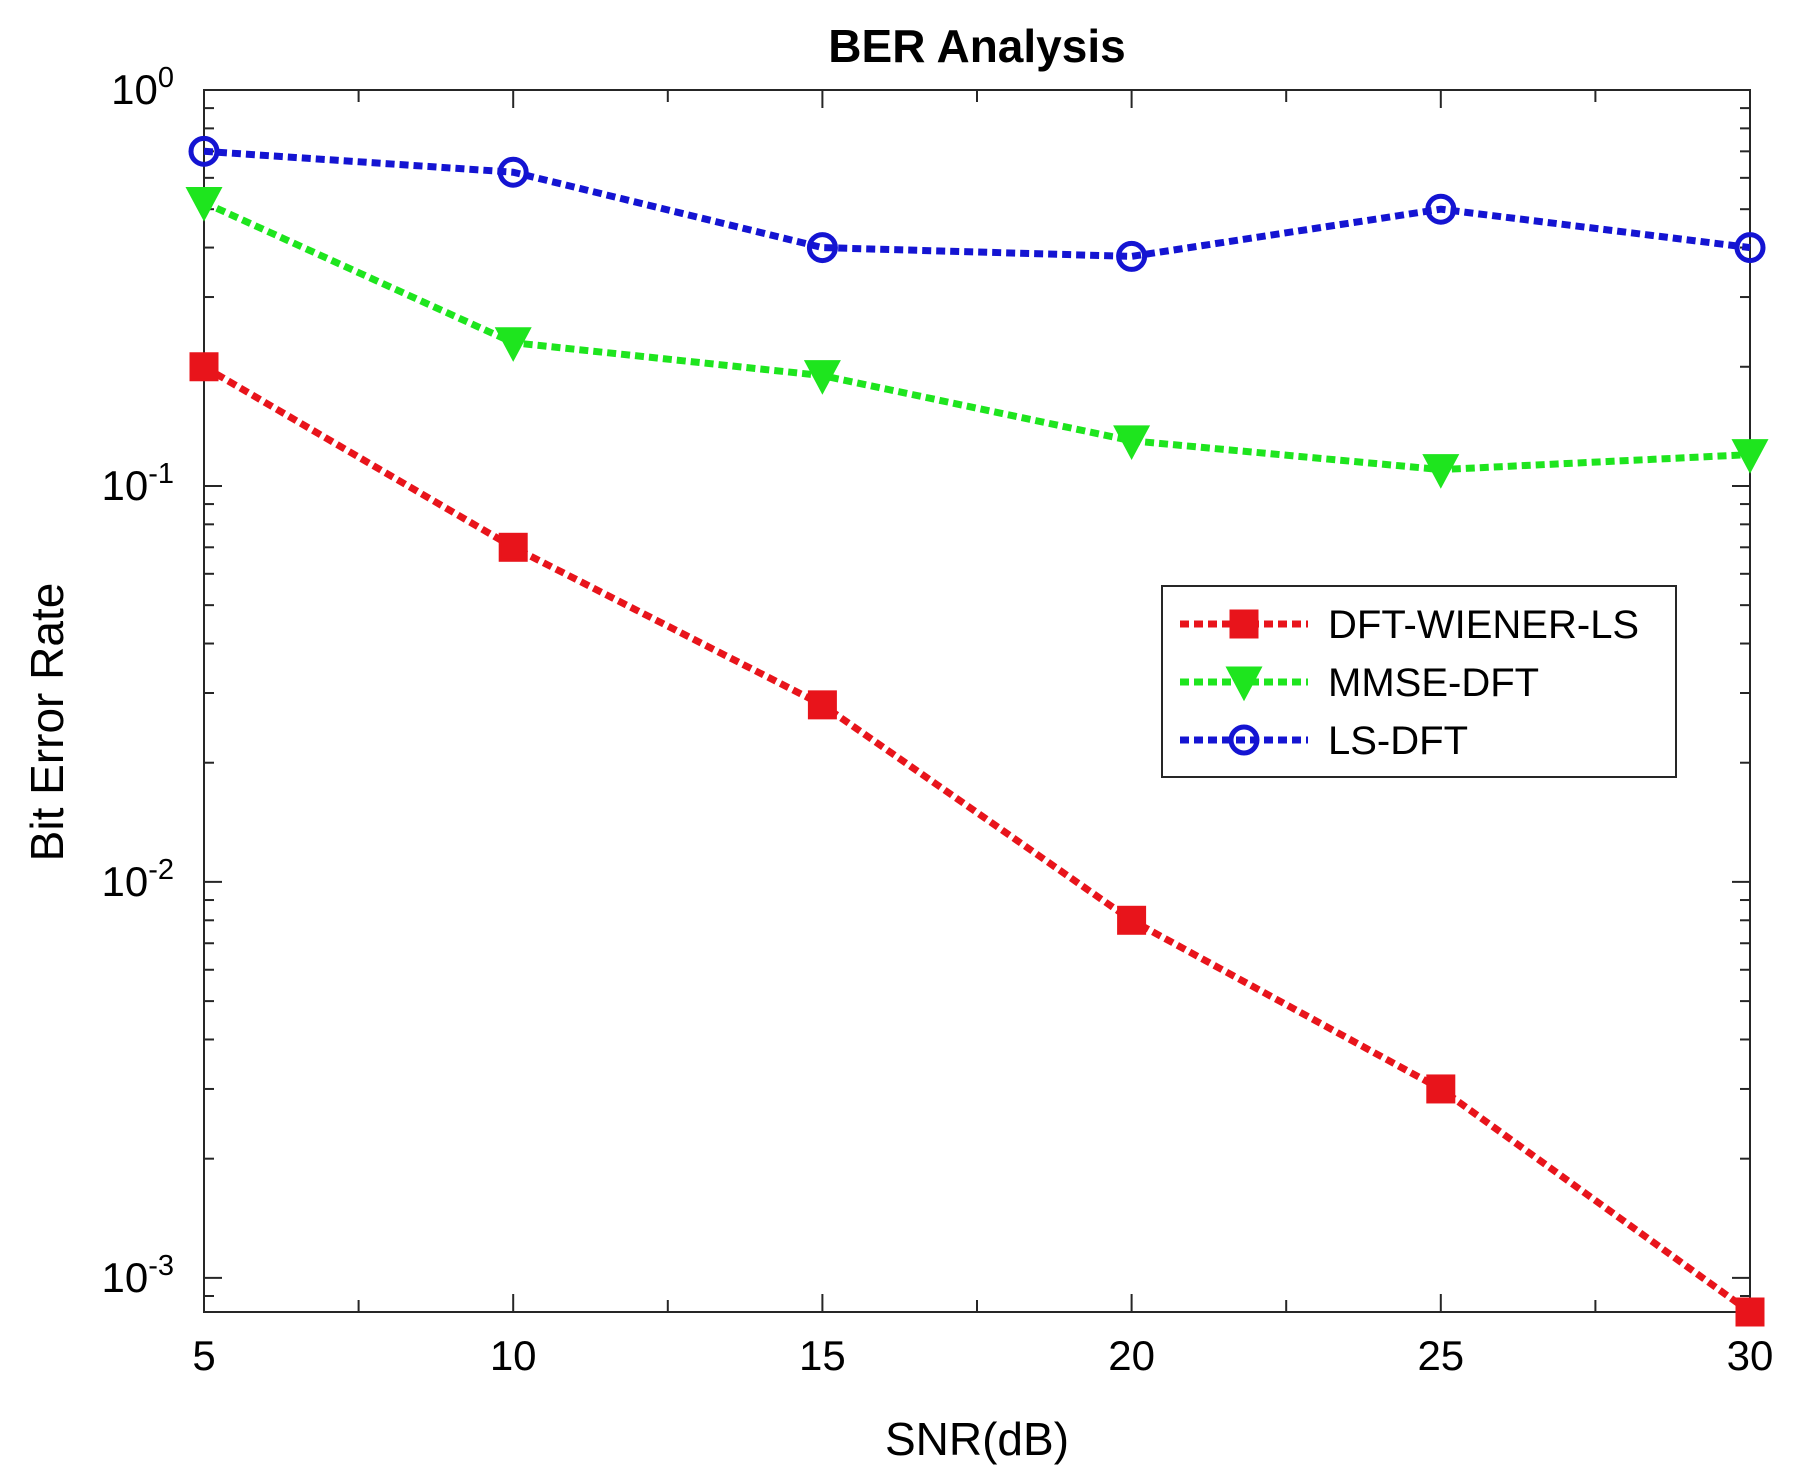 Image resolution: width=1798 pixels, height=1482 pixels. Describe the element at coordinates (47, 722) in the screenshot. I see `y-axis-label: Bit Error Rate` at that location.